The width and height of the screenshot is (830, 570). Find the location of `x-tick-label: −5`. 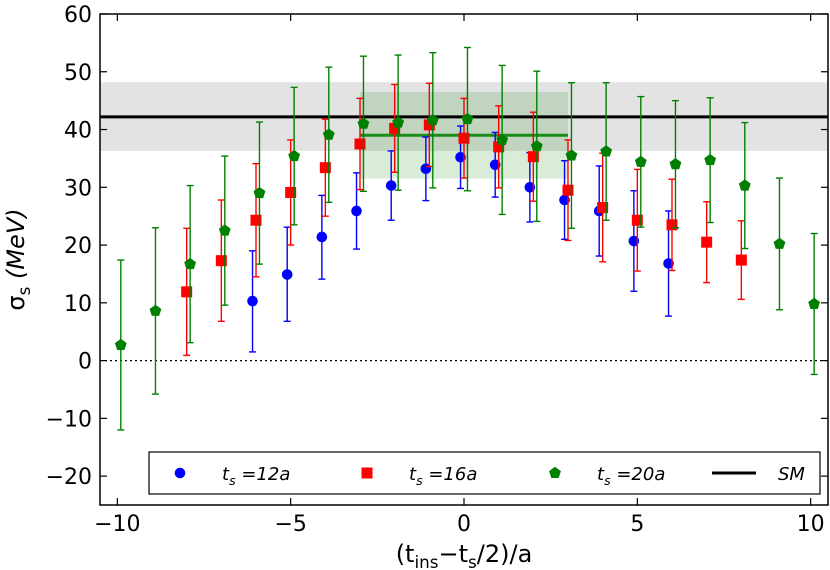

x-tick-label: −5 is located at coordinates (290, 524).